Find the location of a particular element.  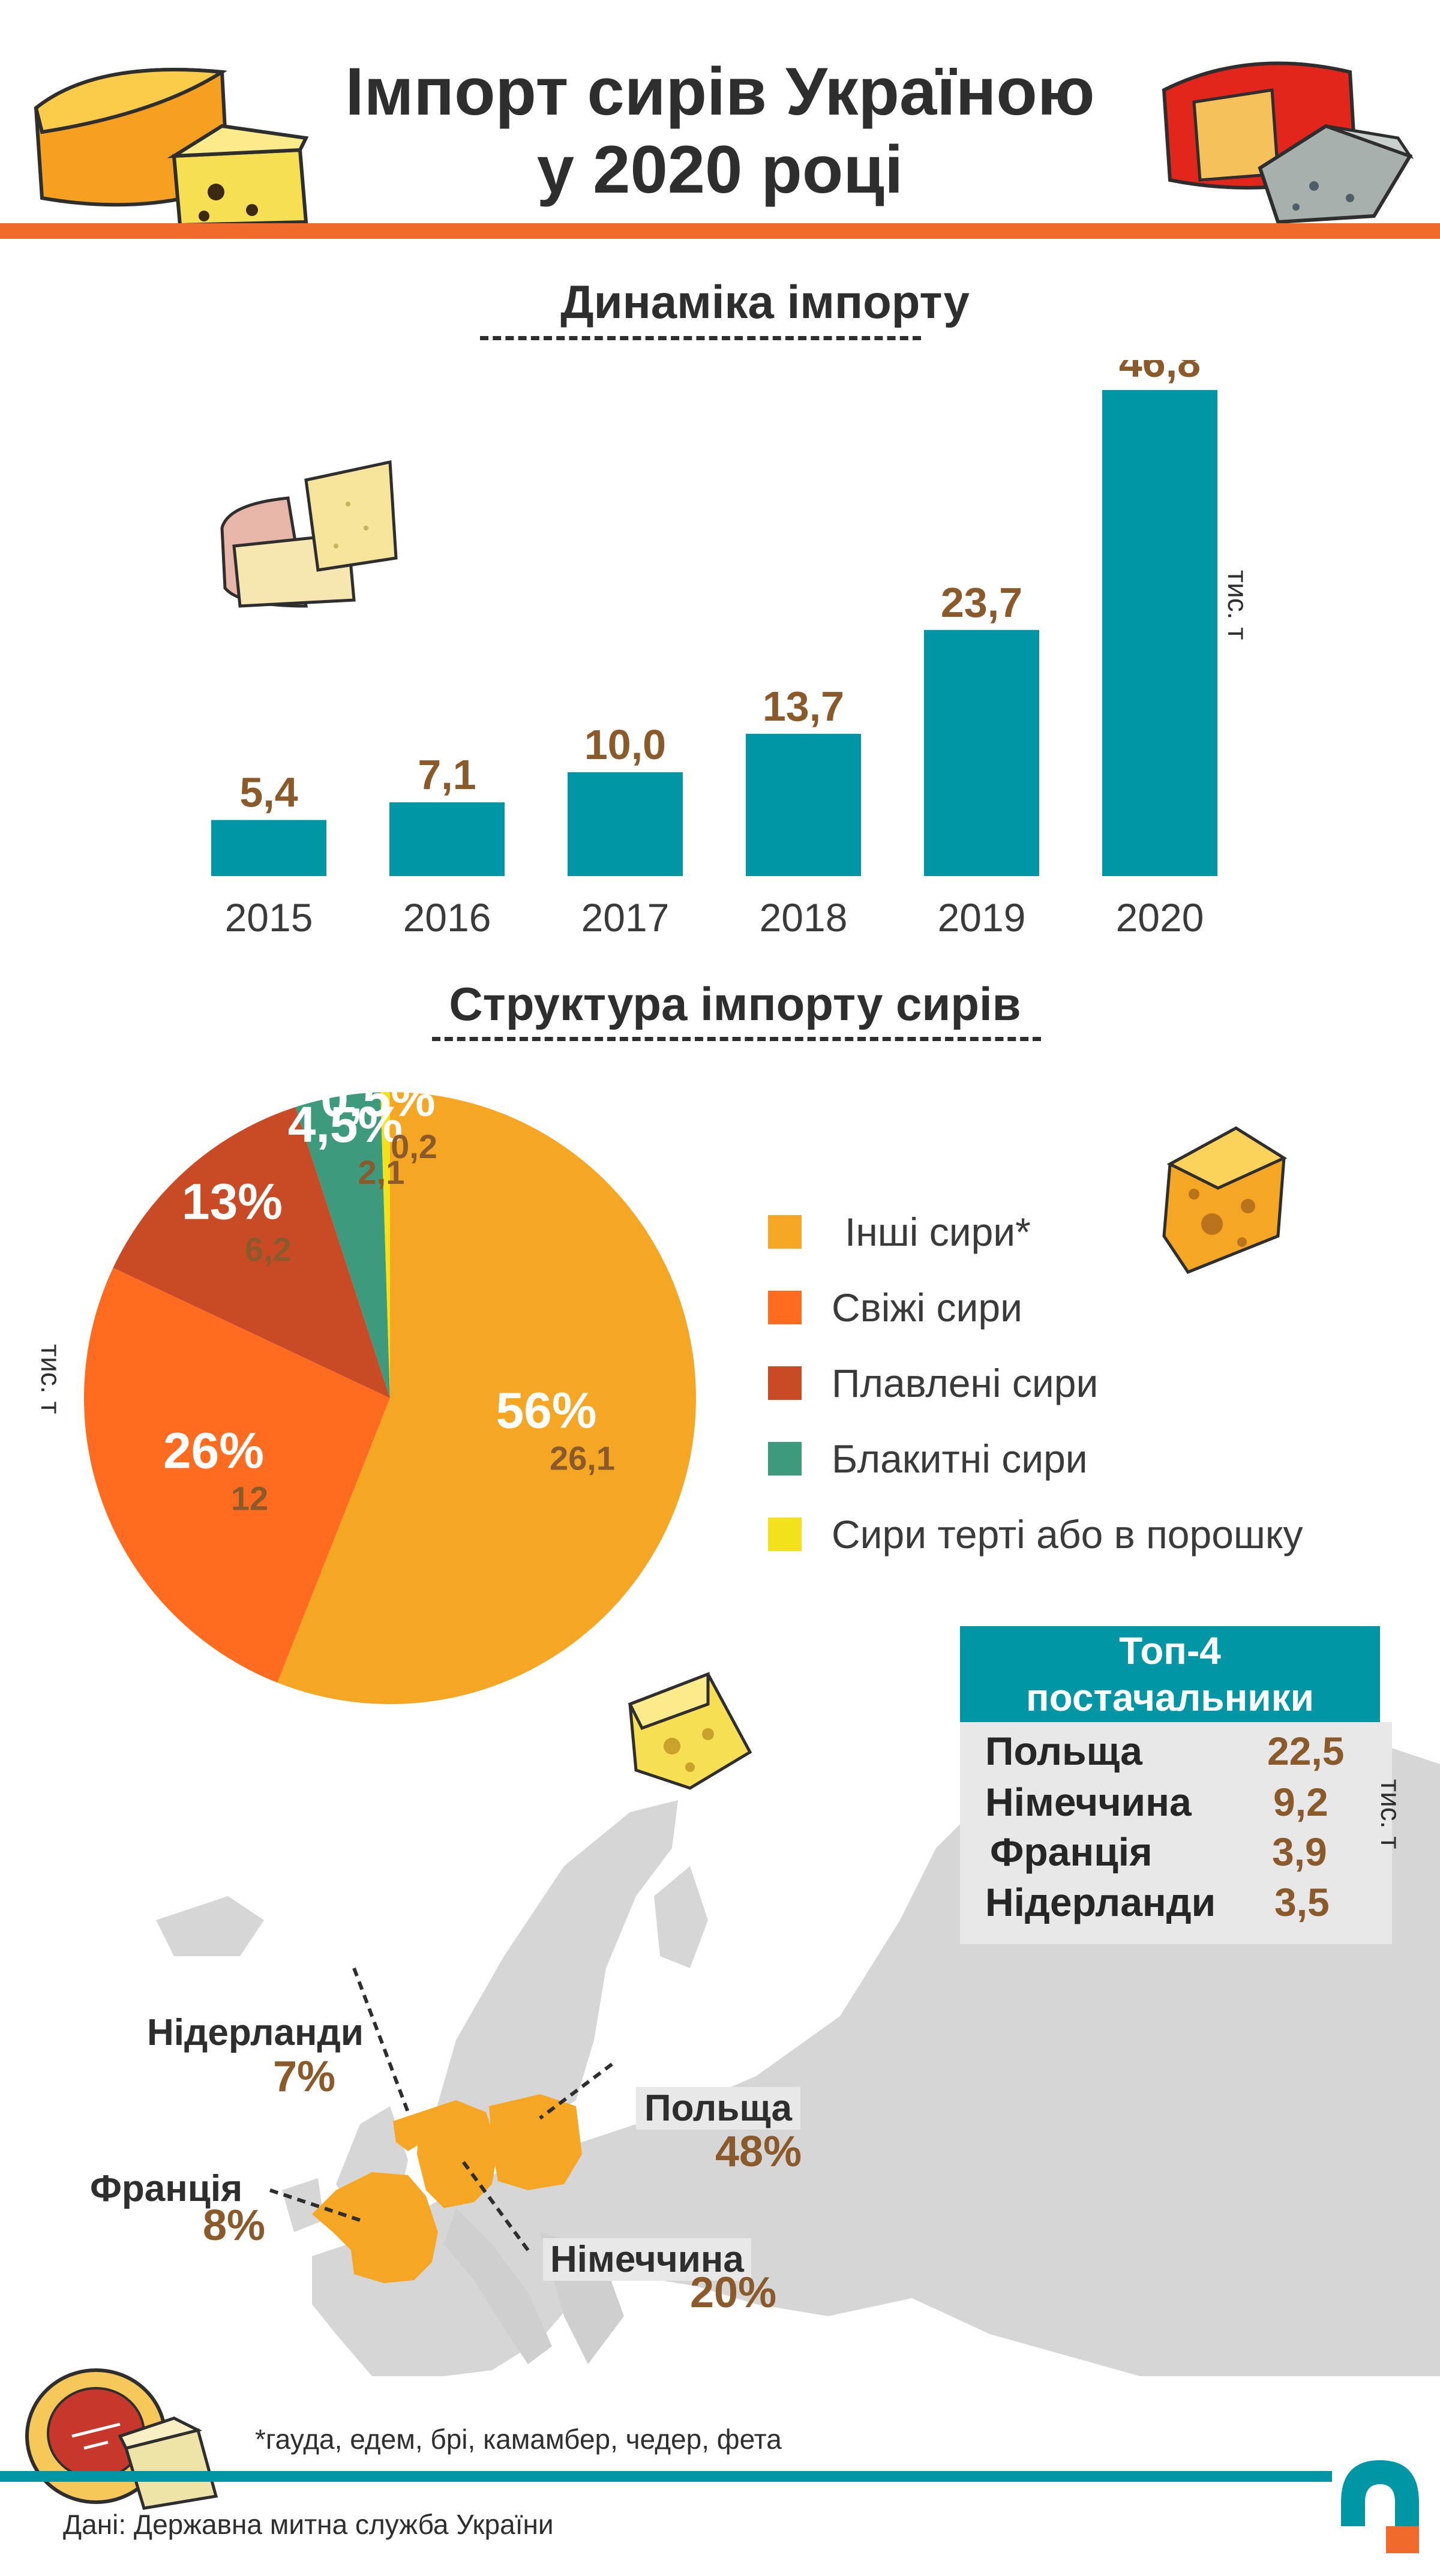

top4-unit: тис. т is located at coordinates (1390, 1814).